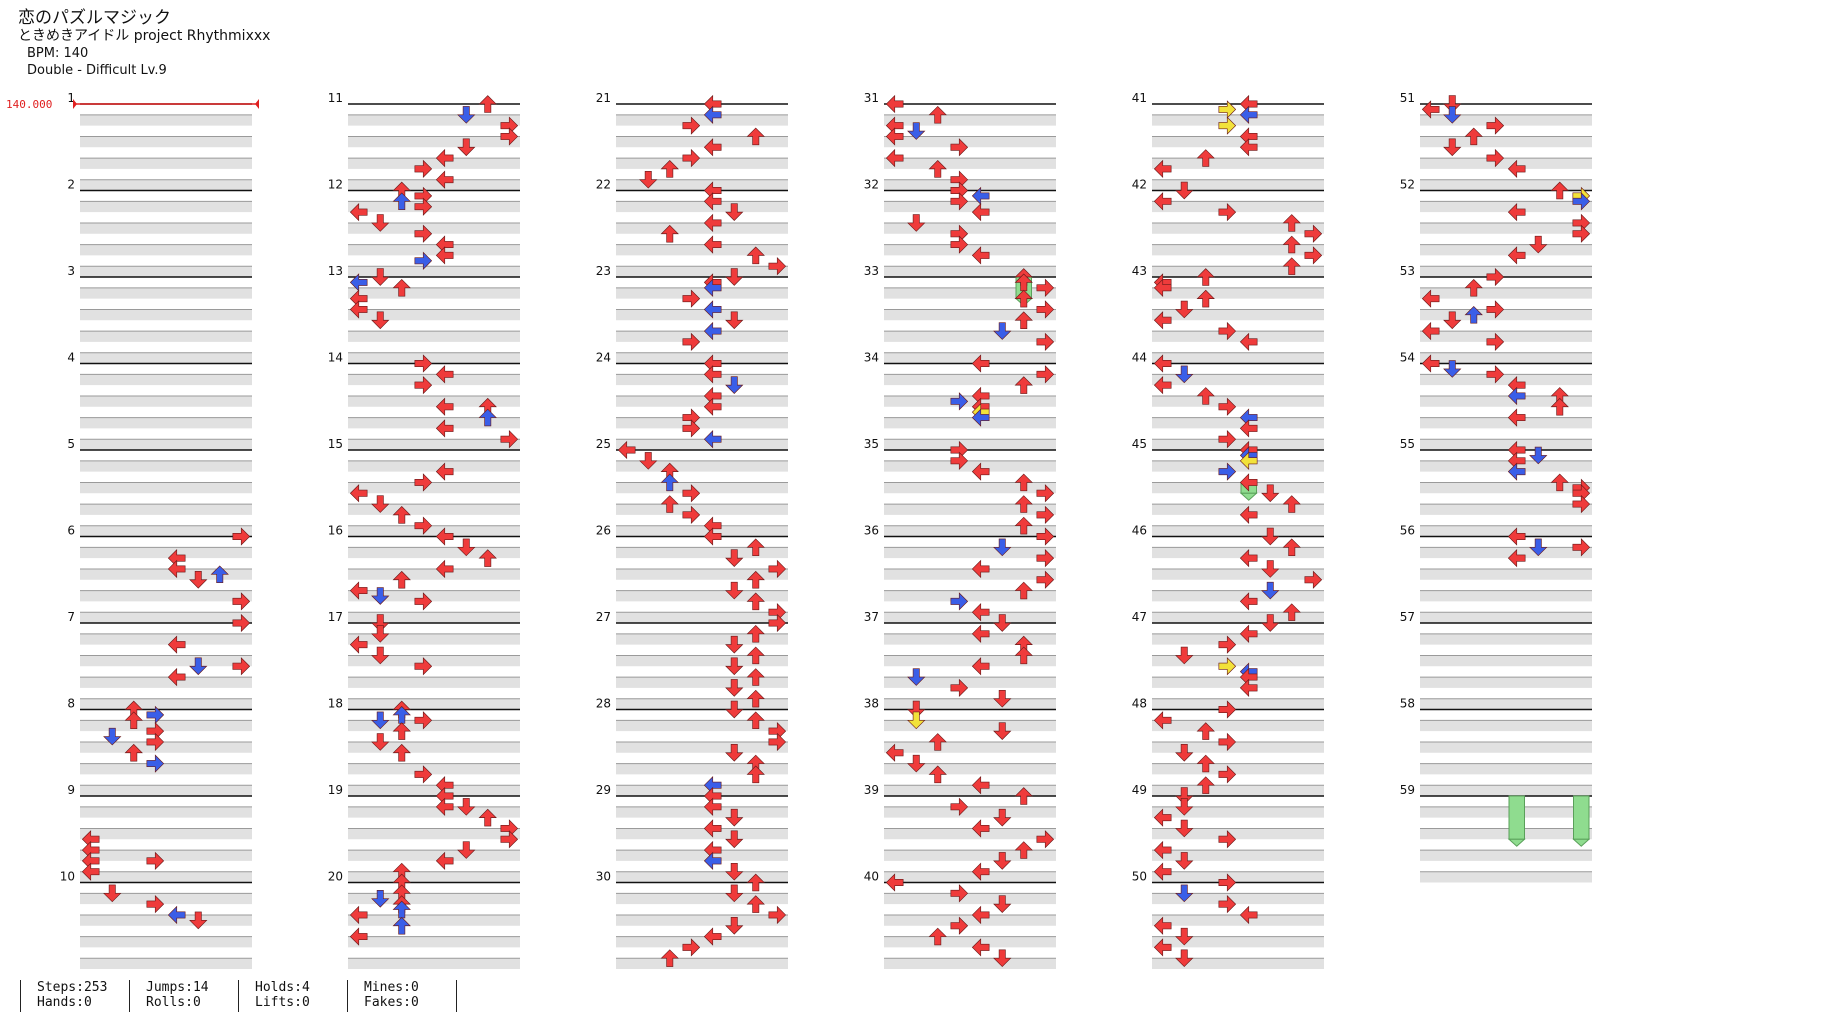  What do you see at coordinates (1139, 790) in the screenshot?
I see `measure-number: 49` at bounding box center [1139, 790].